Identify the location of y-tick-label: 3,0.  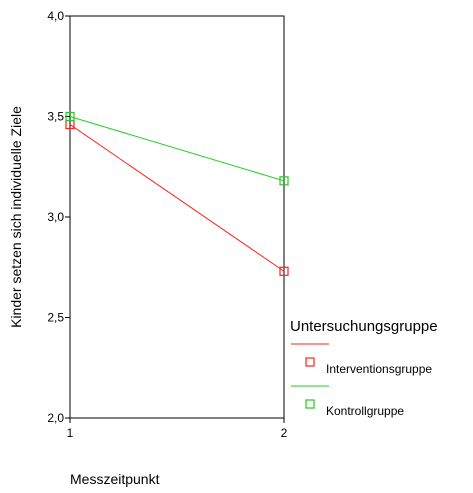
(55, 217).